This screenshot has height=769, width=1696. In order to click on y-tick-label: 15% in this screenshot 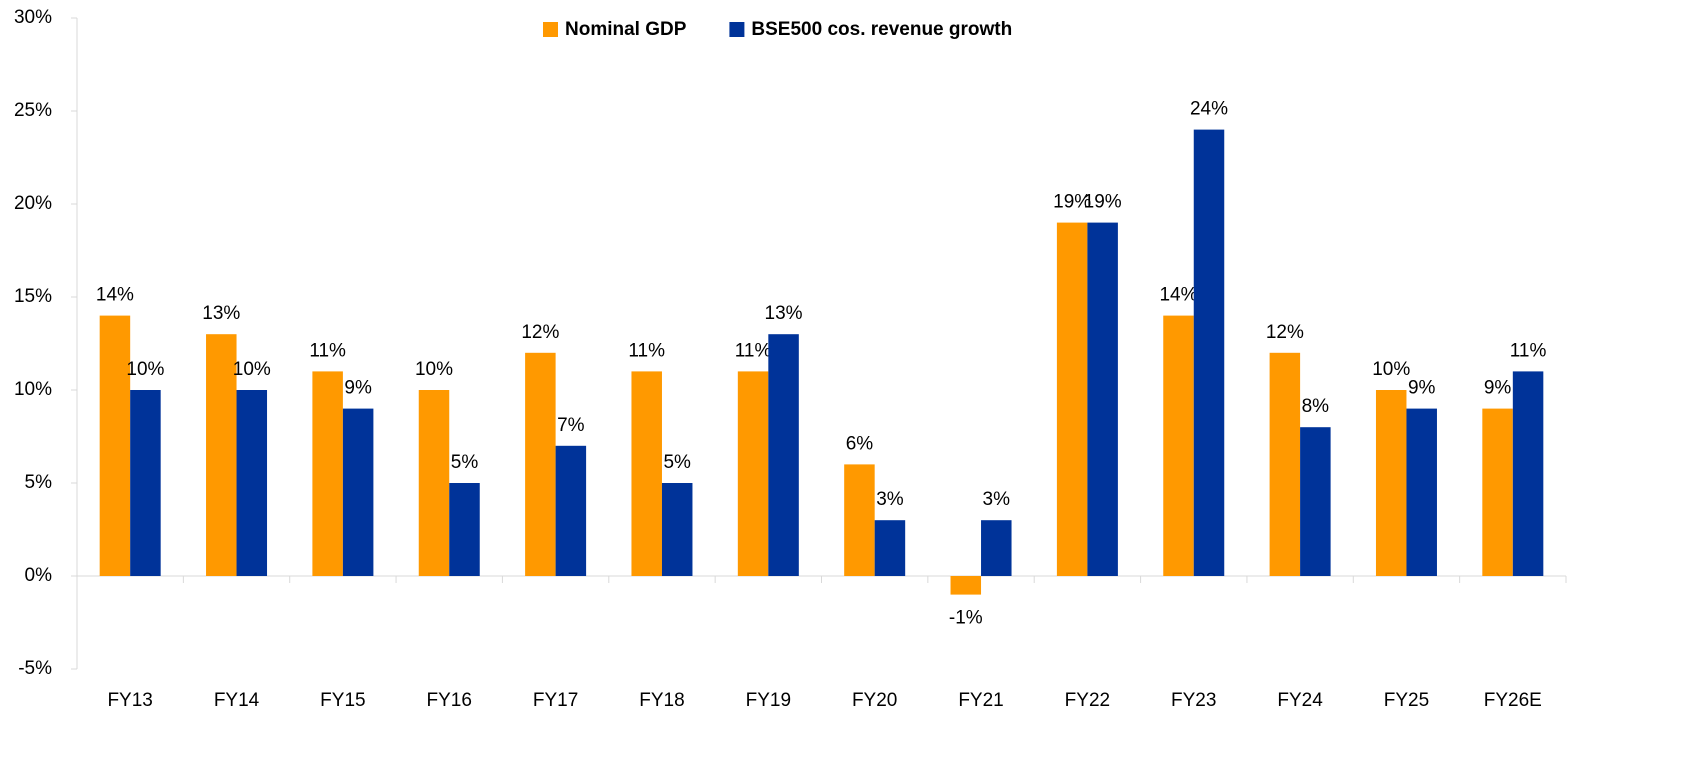, I will do `click(33, 296)`.